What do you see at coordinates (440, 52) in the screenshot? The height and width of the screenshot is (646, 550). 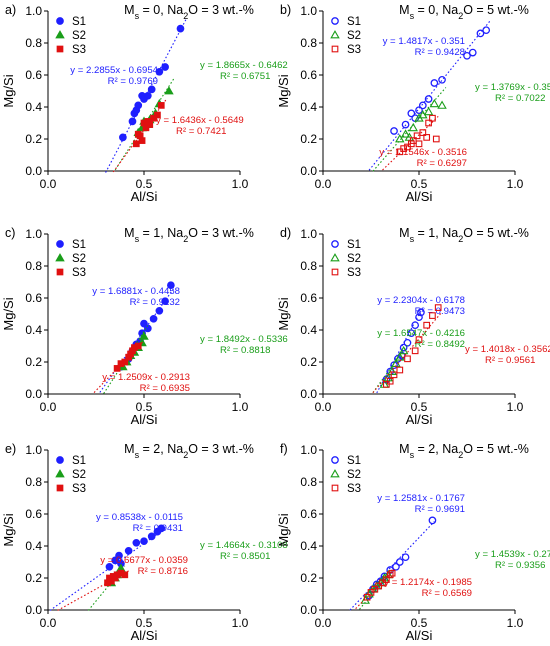 I see `fit-r2-s1: R² = 0.9428` at bounding box center [440, 52].